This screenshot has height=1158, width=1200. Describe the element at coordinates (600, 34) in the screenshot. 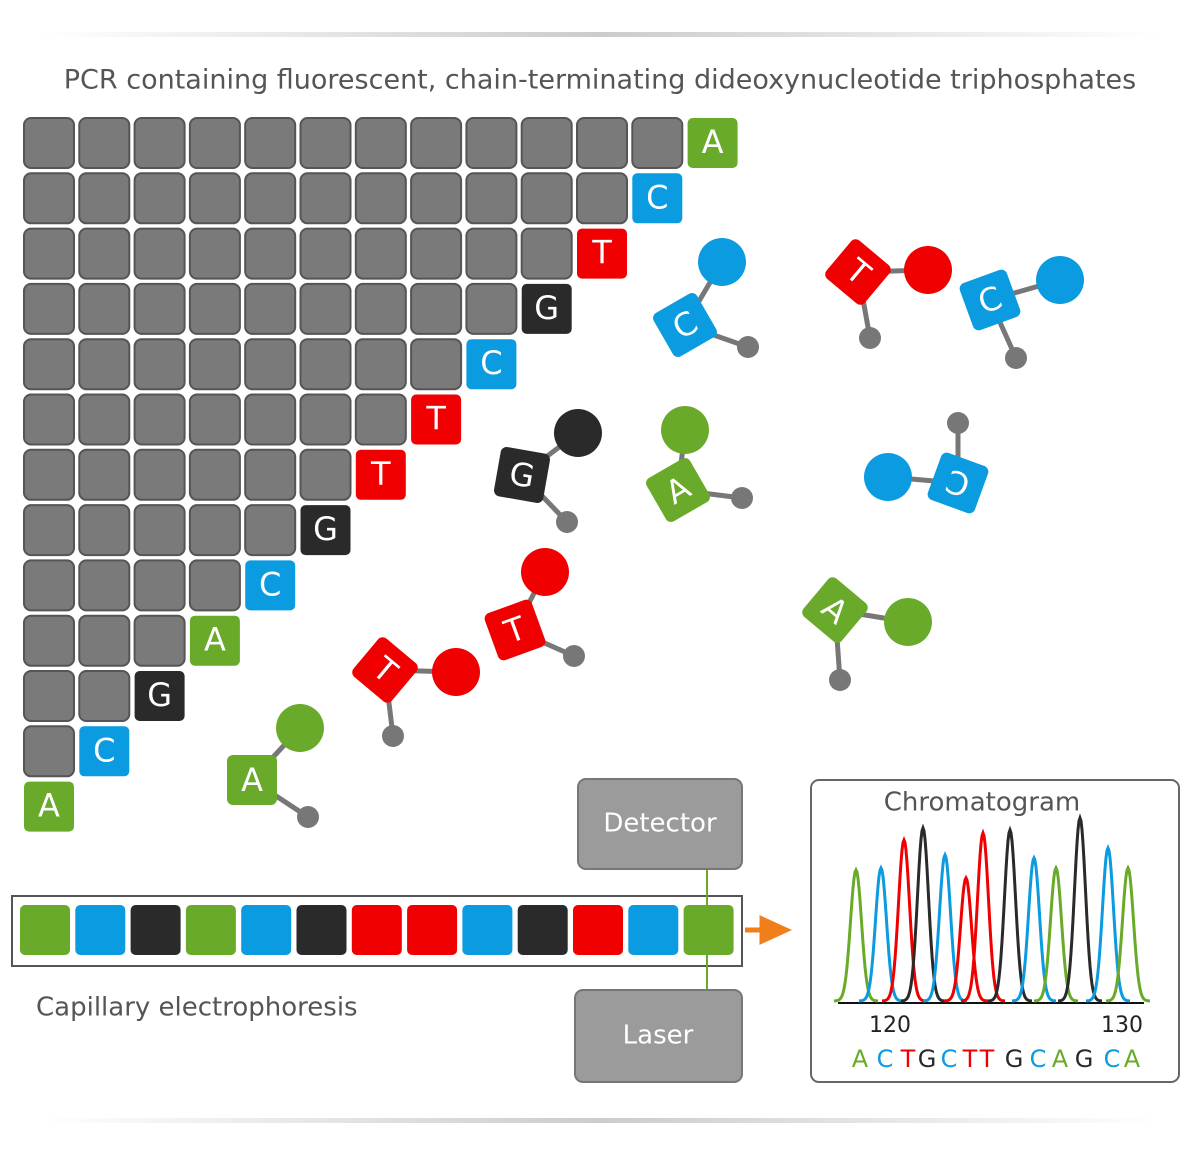

I see `shadow-top` at that location.